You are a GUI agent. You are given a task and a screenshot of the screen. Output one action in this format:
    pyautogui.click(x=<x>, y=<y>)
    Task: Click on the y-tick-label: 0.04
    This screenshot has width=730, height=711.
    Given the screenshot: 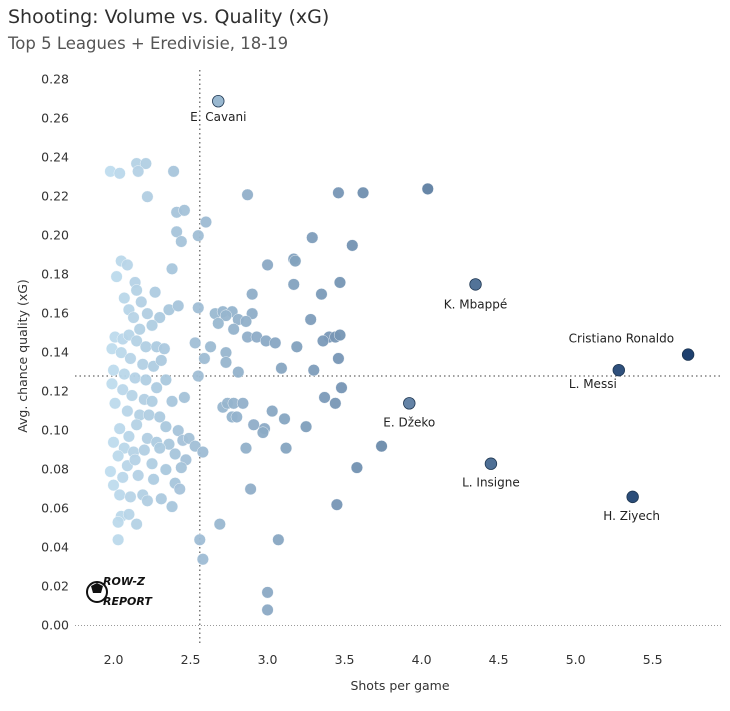 What is the action you would take?
    pyautogui.click(x=55, y=547)
    